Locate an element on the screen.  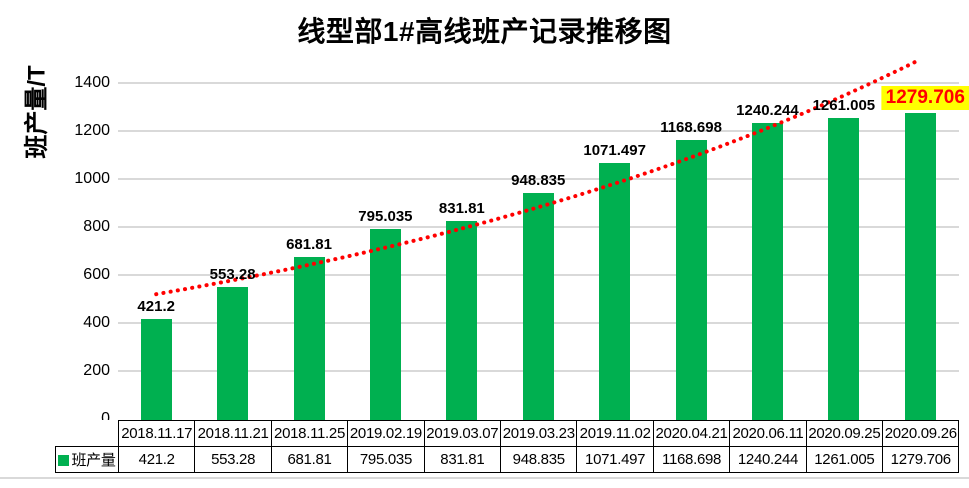
bar-value-label: 795.035 is located at coordinates (385, 217).